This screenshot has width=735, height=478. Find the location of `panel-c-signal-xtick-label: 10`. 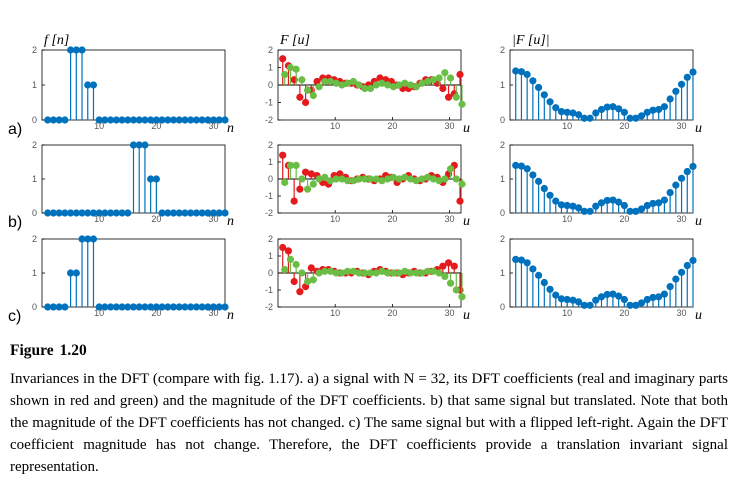

panel-c-signal-xtick-label: 10 is located at coordinates (99, 313).